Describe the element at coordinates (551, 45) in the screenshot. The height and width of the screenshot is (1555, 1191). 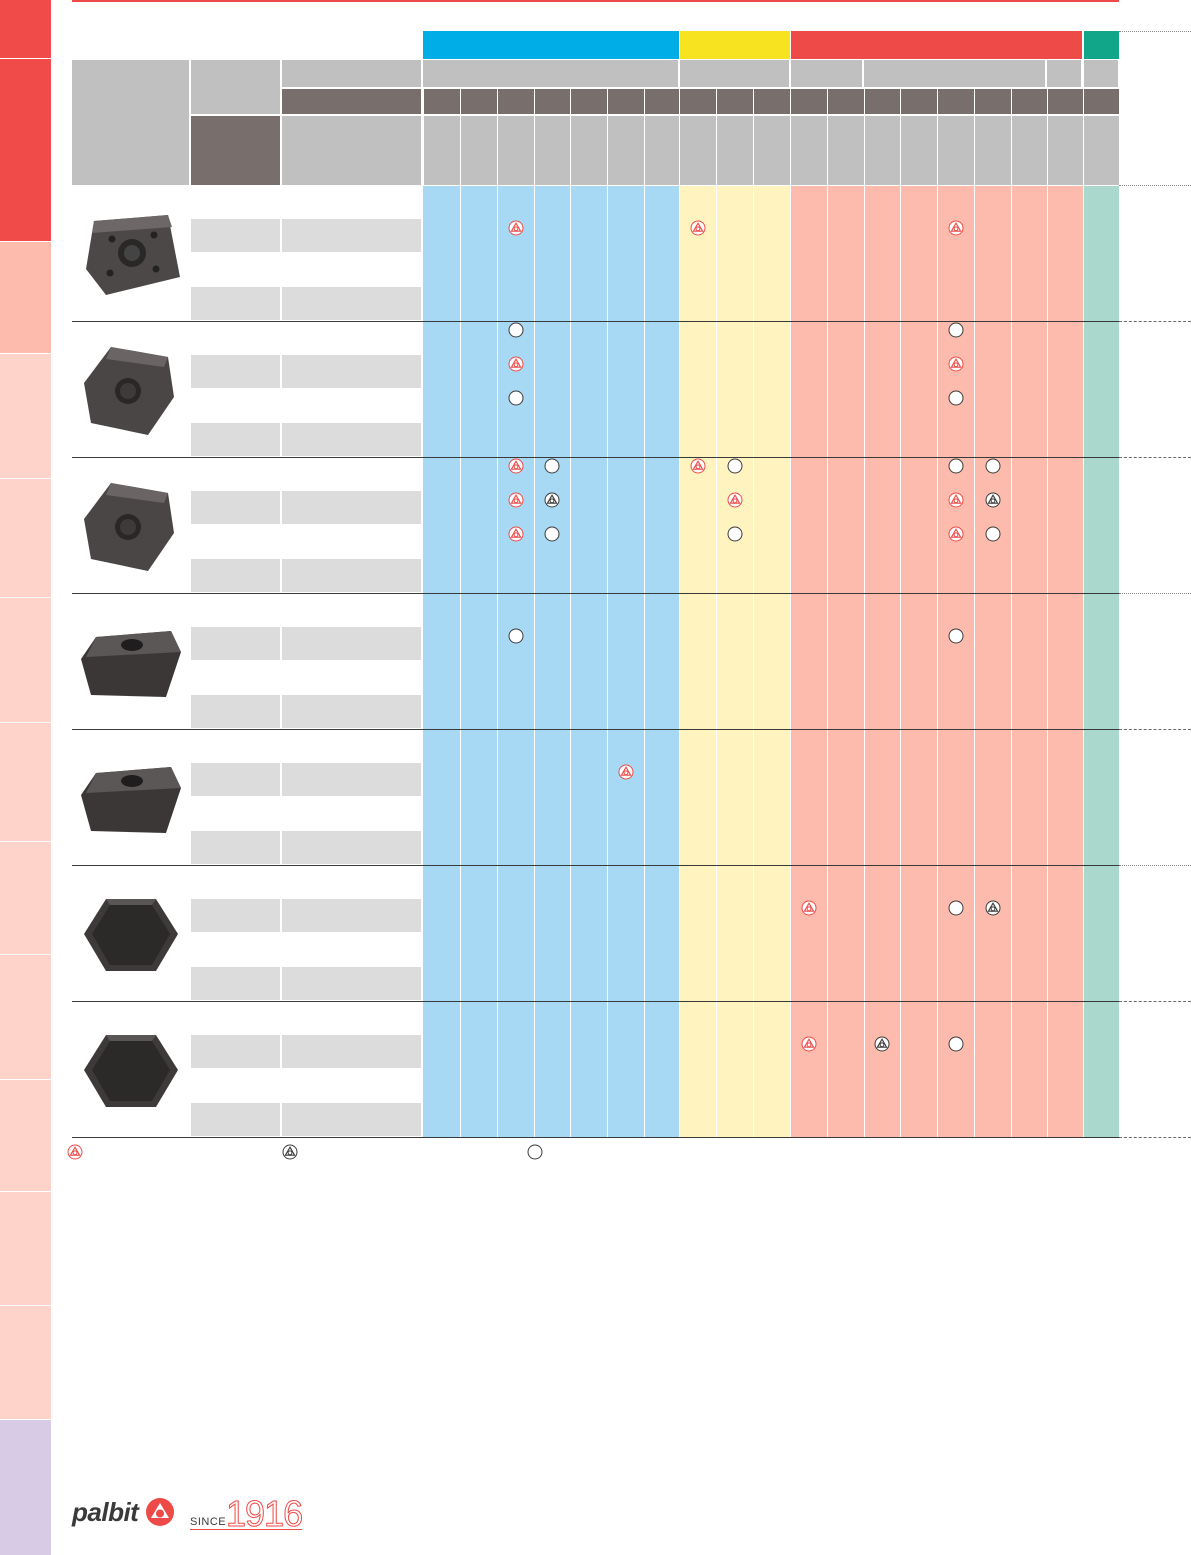
I see `material-group-p-band` at that location.